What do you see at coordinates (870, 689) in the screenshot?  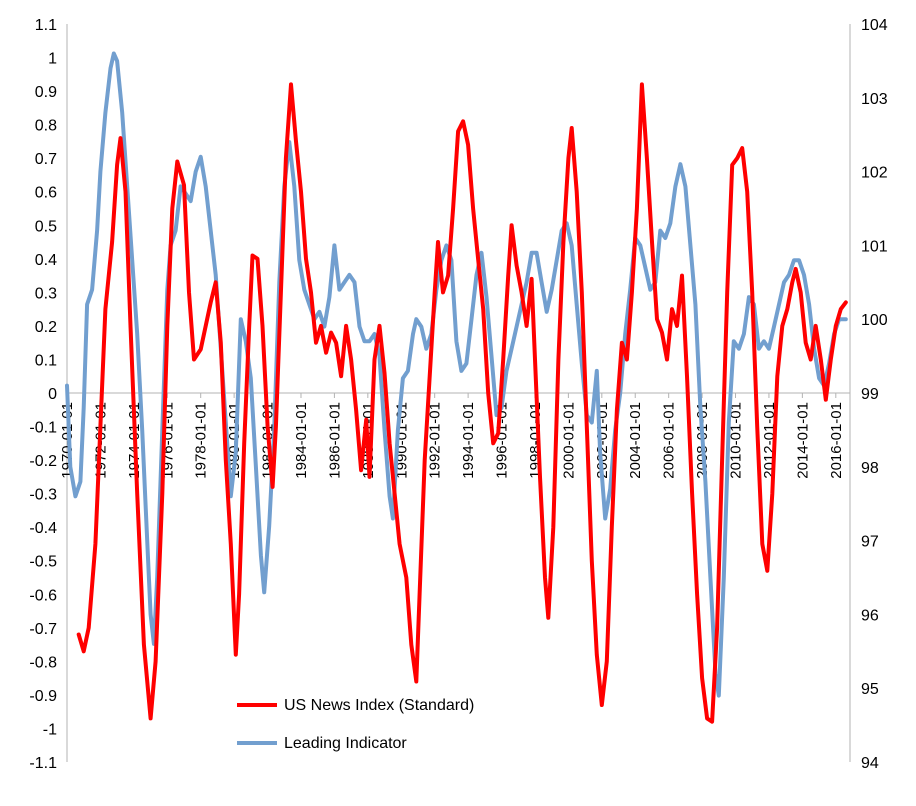 I see `right-y-tick-label: 95` at bounding box center [870, 689].